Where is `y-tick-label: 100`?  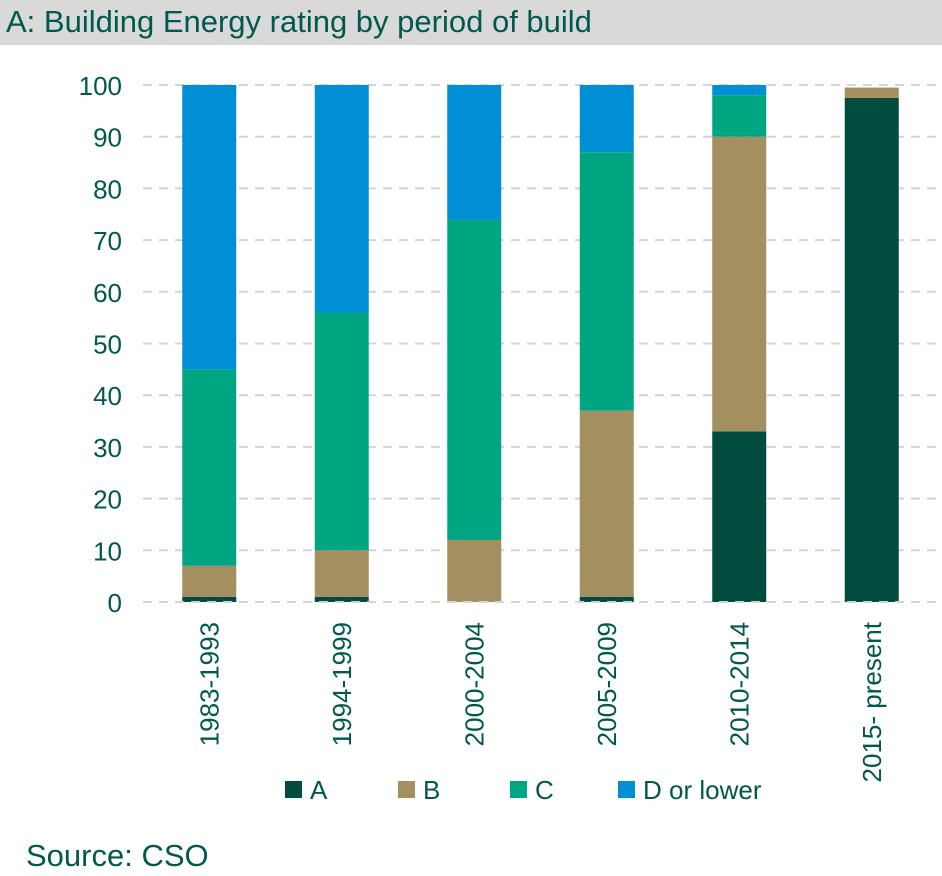 y-tick-label: 100 is located at coordinates (100, 86).